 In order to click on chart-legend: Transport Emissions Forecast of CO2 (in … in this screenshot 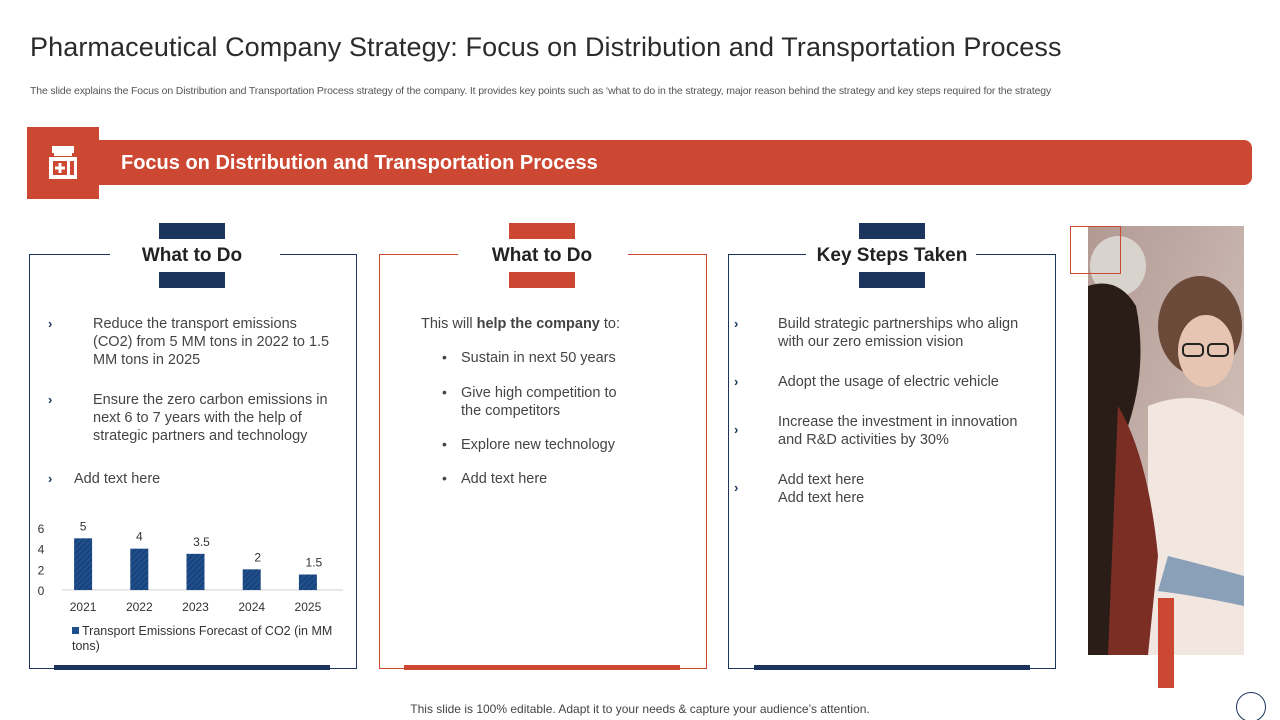, I will do `click(207, 639)`.